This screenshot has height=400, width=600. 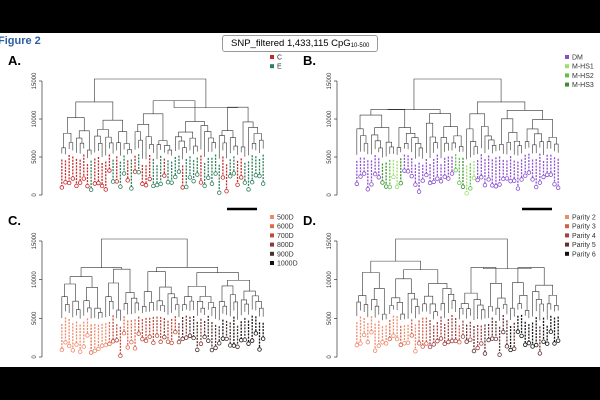 What do you see at coordinates (35, 357) in the screenshot?
I see `y-tick-label: 0` at bounding box center [35, 357].